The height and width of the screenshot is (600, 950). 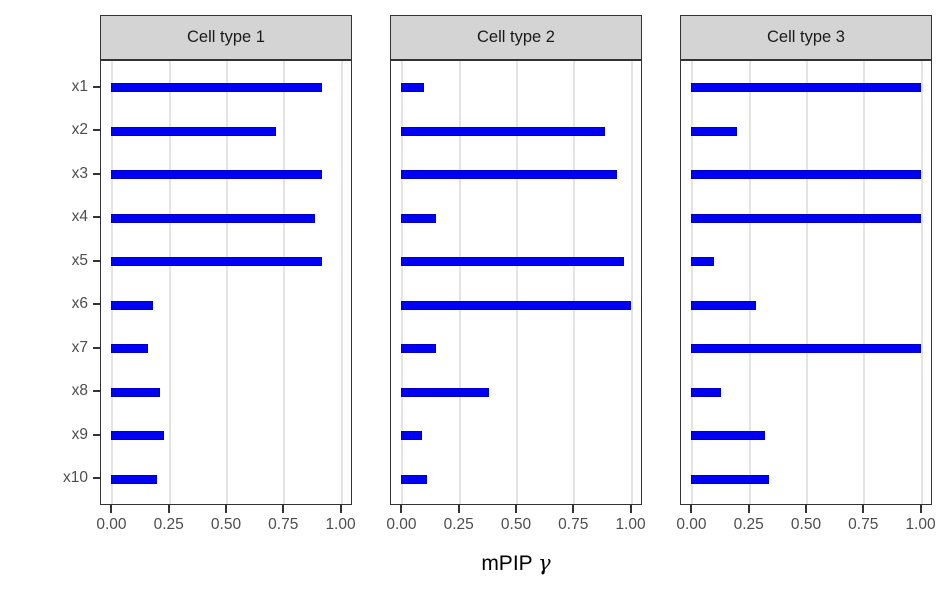 I want to click on y-axis-label: x8, so click(x=79, y=391).